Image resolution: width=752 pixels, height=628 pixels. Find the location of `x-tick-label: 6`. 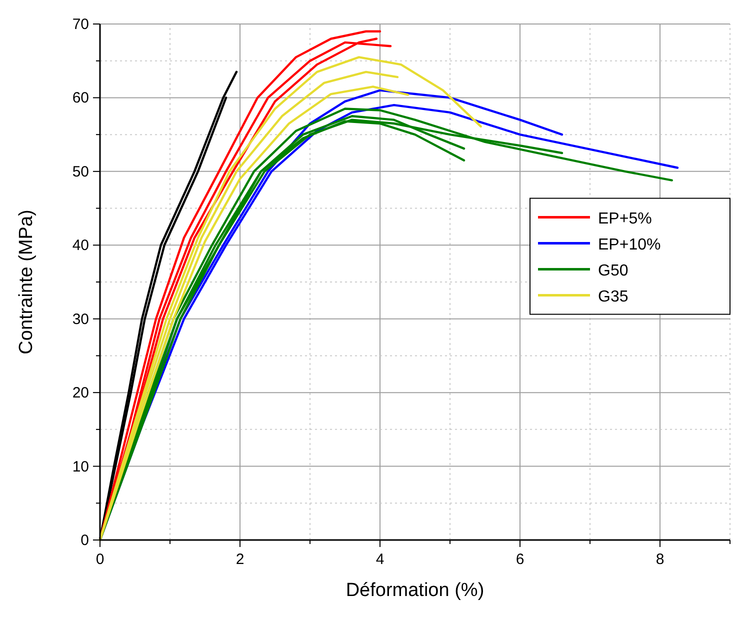

x-tick-label: 6 is located at coordinates (520, 559).